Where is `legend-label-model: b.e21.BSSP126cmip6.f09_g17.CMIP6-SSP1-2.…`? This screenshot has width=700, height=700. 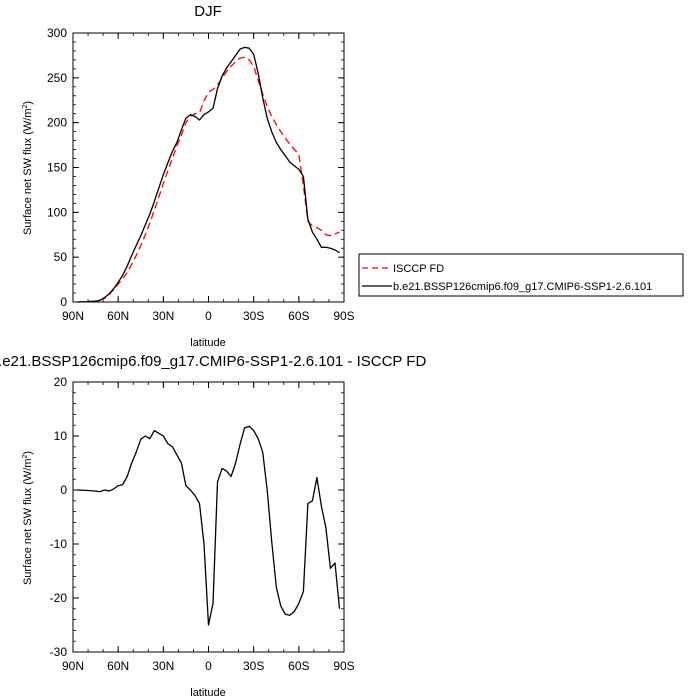 legend-label-model: b.e21.BSSP126cmip6.f09_g17.CMIP6-SSP1-2.… is located at coordinates (522, 287).